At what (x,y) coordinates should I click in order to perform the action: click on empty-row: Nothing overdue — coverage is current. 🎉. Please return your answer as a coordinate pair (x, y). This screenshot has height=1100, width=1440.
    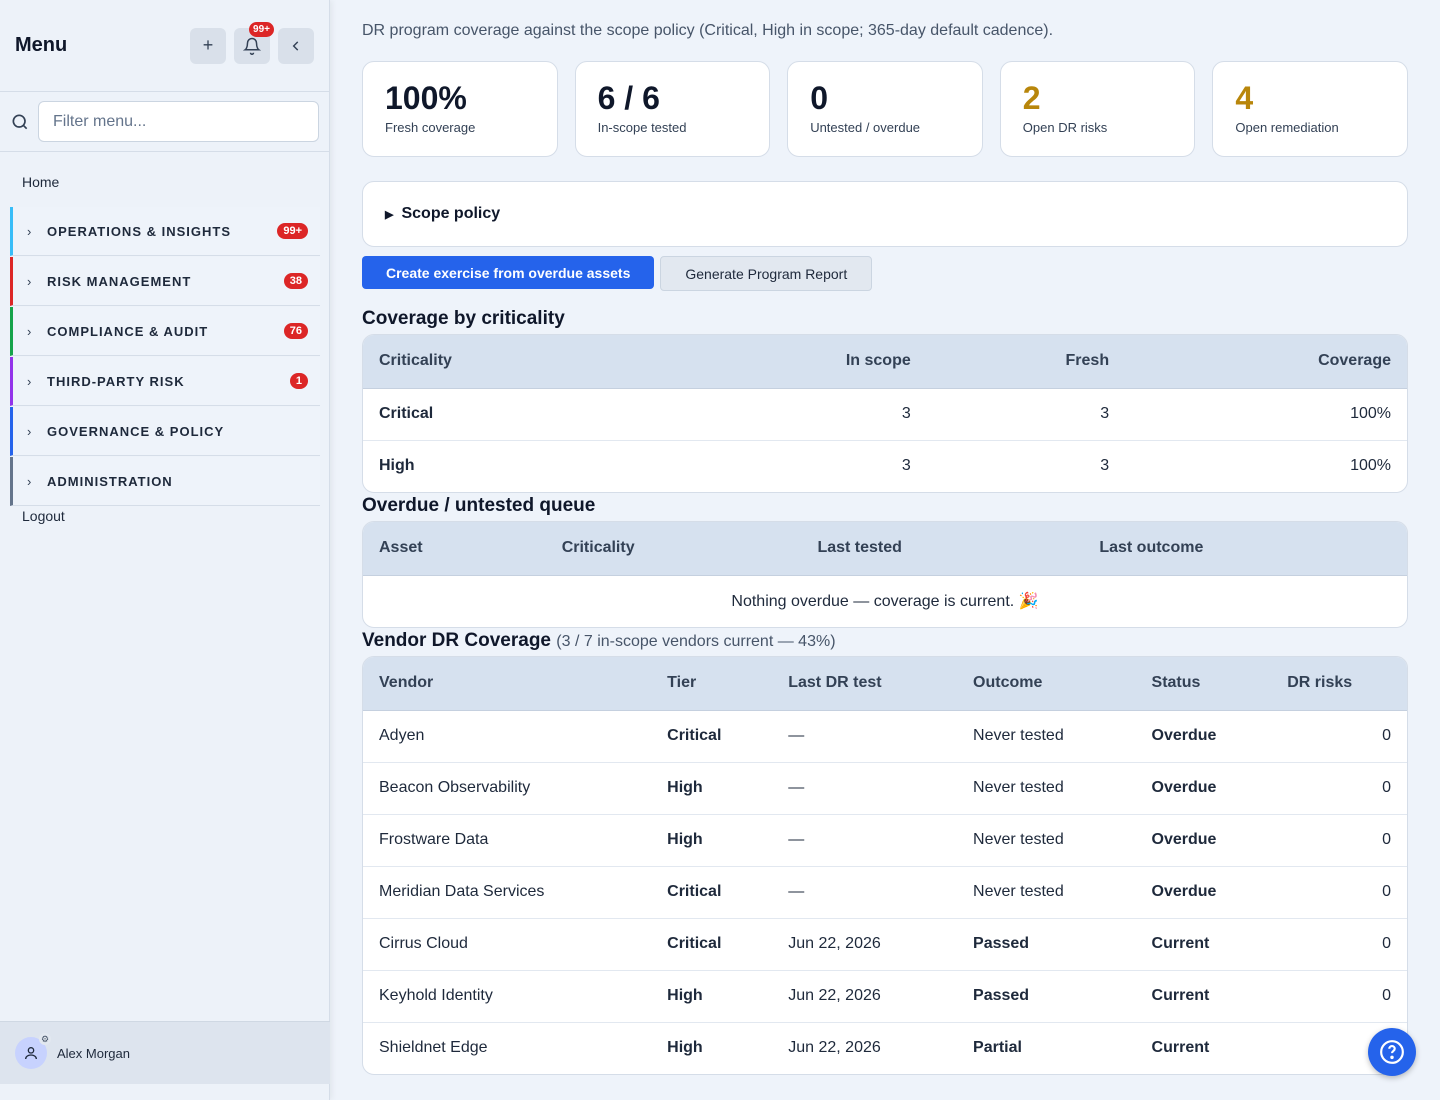
    Looking at the image, I should click on (885, 601).